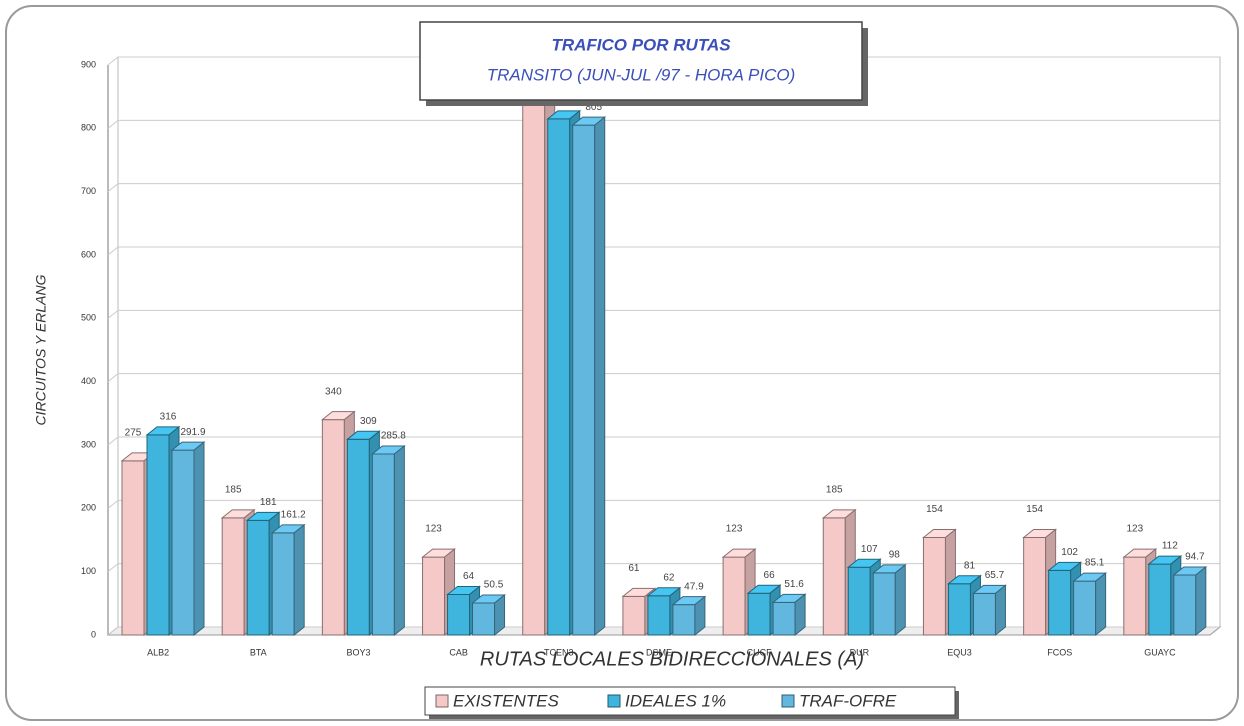 This screenshot has height=726, width=1244. I want to click on data-label: 64, so click(469, 576).